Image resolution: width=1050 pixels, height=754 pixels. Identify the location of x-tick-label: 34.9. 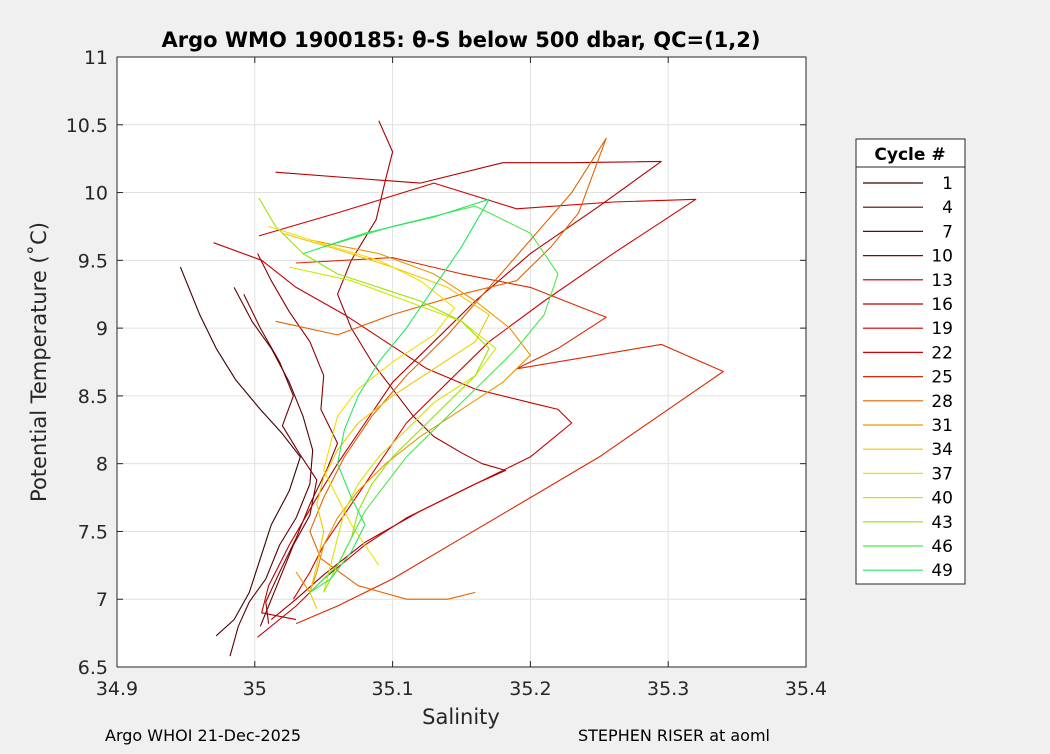
(117, 689).